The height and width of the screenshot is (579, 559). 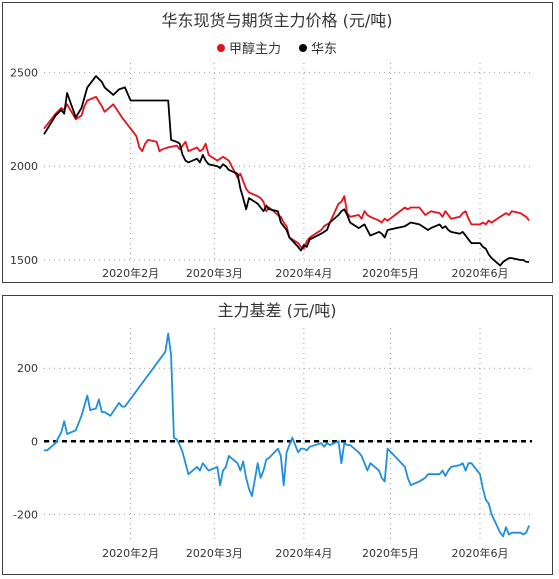 What do you see at coordinates (221, 48) in the screenshot?
I see `legend-marker-futures` at bounding box center [221, 48].